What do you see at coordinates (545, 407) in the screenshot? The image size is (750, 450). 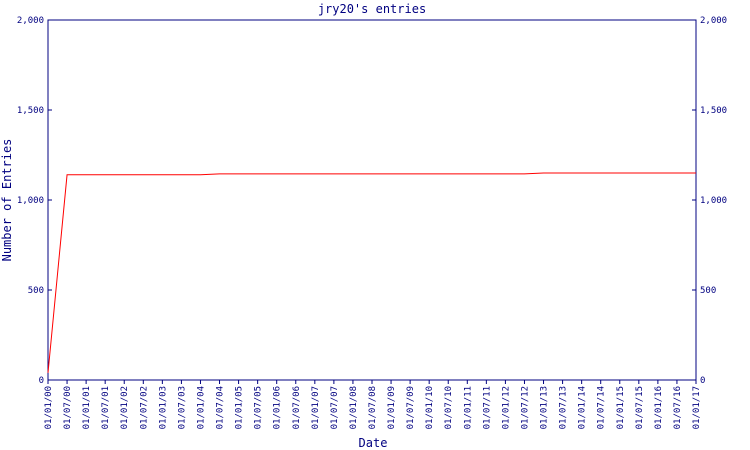 I see `x-tick-label: 01/01/13` at bounding box center [545, 407].